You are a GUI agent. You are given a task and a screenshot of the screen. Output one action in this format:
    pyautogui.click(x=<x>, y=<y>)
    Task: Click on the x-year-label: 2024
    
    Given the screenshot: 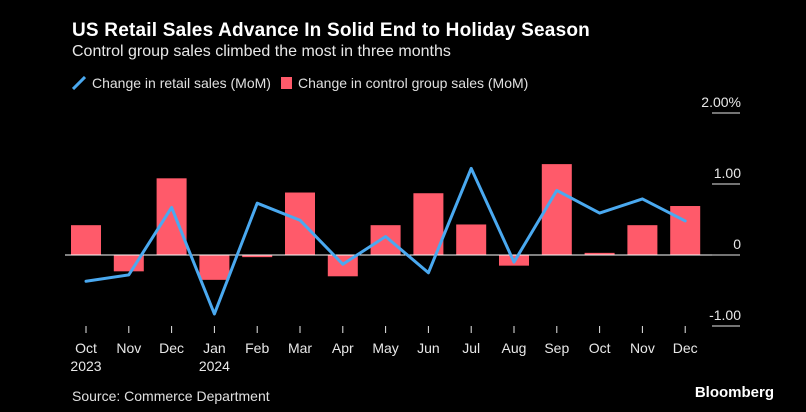 What is the action you would take?
    pyautogui.click(x=214, y=366)
    